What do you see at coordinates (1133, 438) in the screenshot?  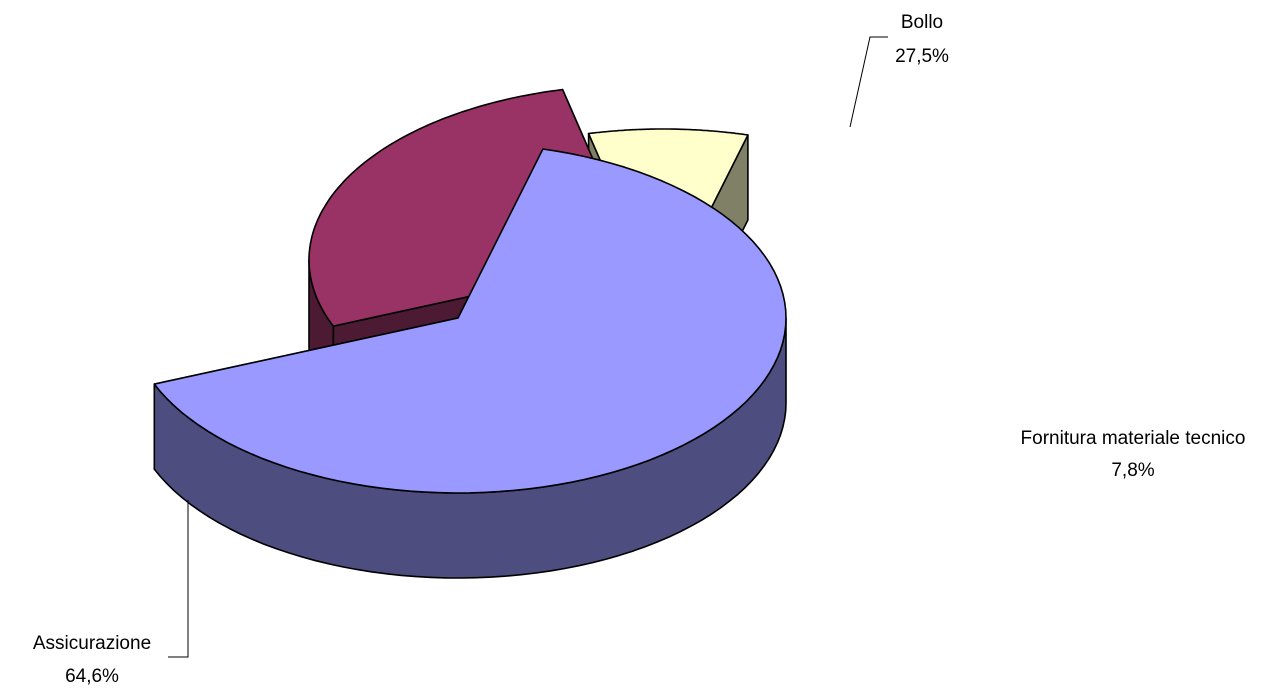 I see `slice-label-fornitura: Fornitura materiale tecnico` at bounding box center [1133, 438].